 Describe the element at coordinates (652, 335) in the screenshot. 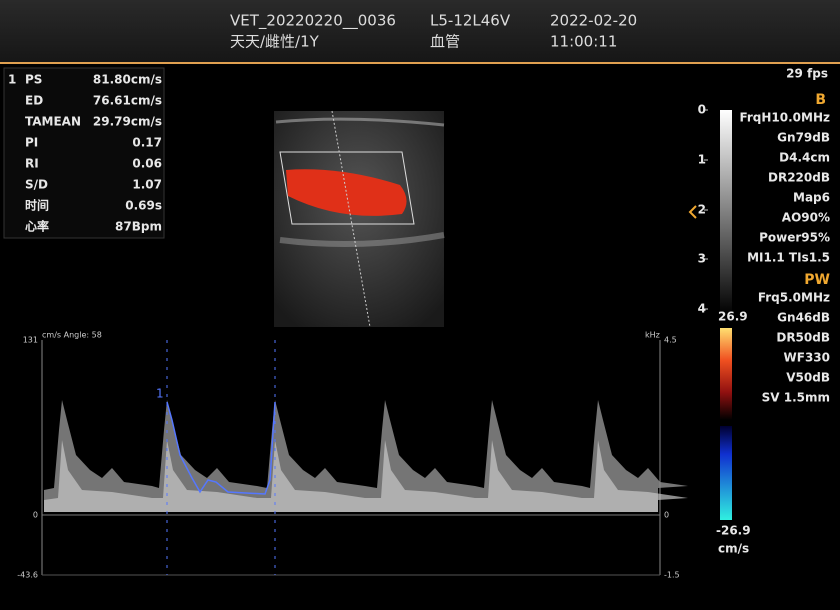

I see `right-unit: kHz` at that location.